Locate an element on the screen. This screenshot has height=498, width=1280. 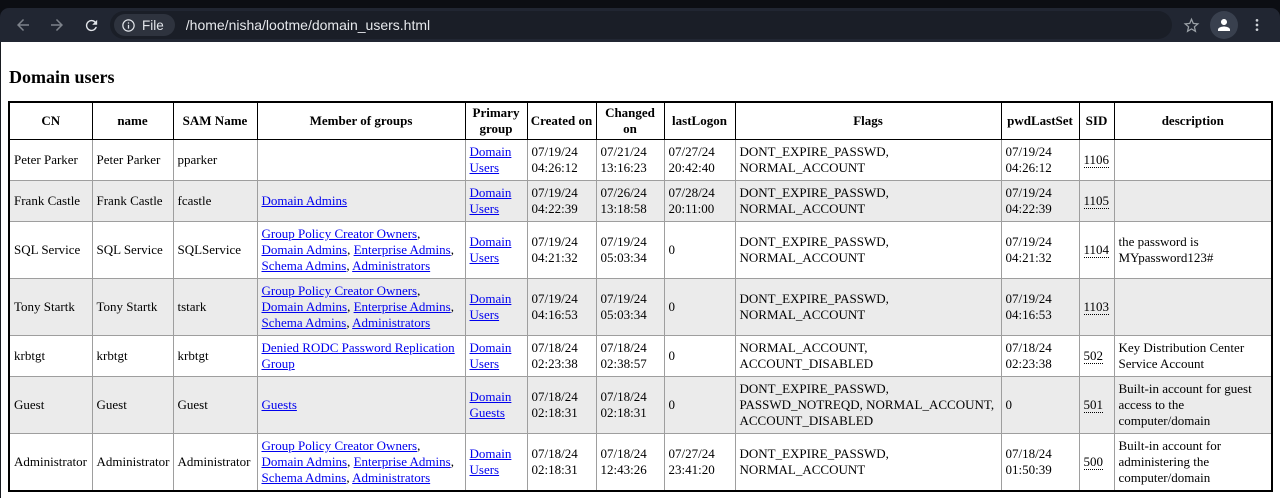
primary-group-link: Domain Guests is located at coordinates (490, 404).